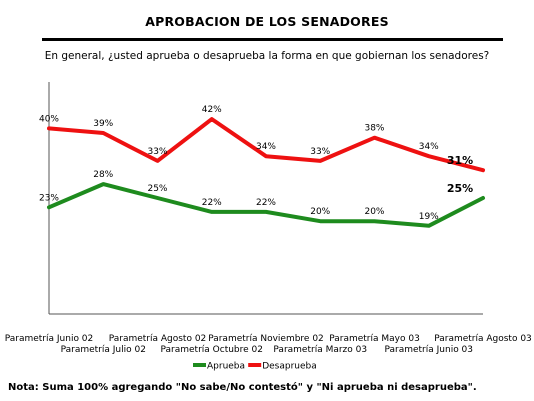 This screenshot has width=534, height=401. I want to click on x-tick-label: Parametría Noviembre 02, so click(266, 339).